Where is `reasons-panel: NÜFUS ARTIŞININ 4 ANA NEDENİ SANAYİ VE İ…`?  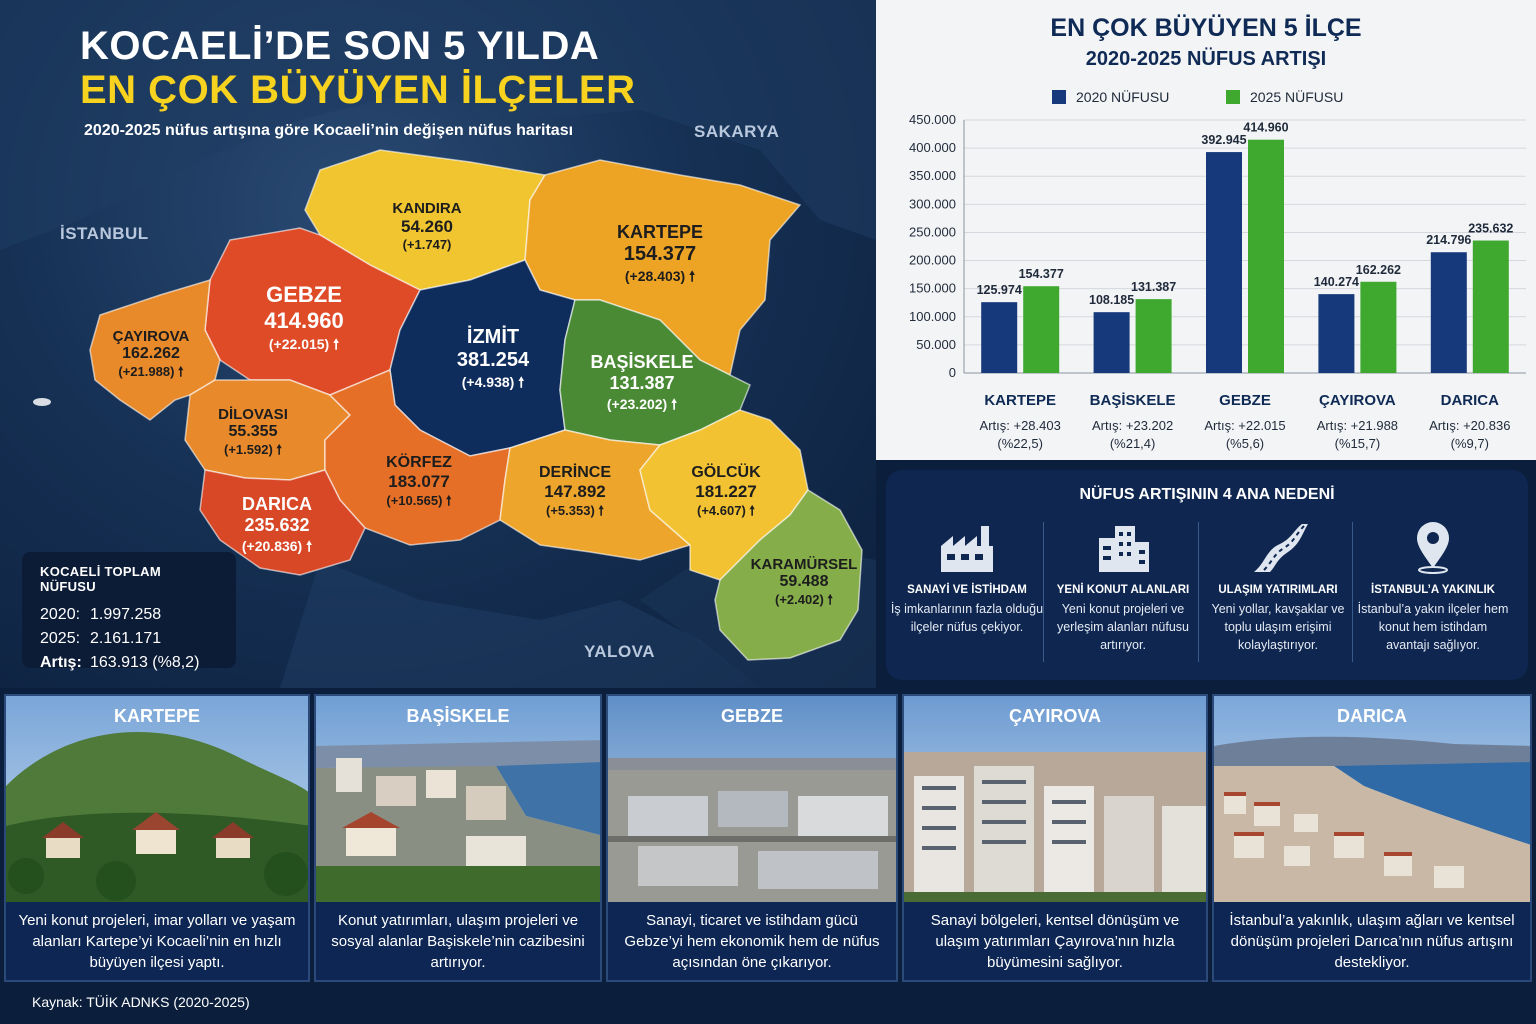
reasons-panel: NÜFUS ARTIŞININ 4 ANA NEDENİ SANAYİ VE İ… is located at coordinates (1207, 575).